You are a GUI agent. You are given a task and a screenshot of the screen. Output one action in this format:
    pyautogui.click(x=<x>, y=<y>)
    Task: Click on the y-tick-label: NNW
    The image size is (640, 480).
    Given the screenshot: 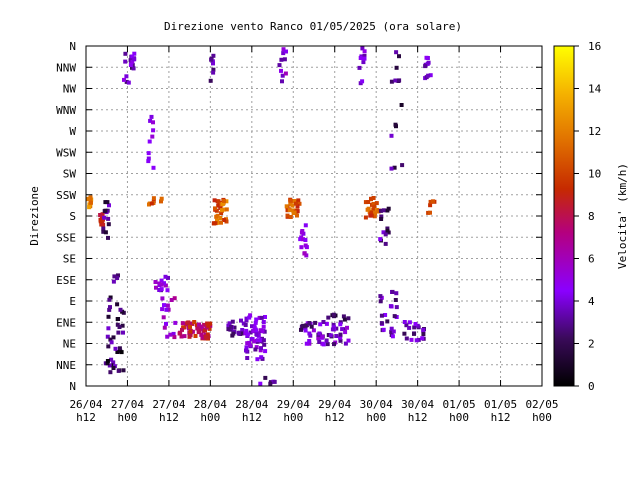 What is the action you would take?
    pyautogui.click(x=66, y=67)
    